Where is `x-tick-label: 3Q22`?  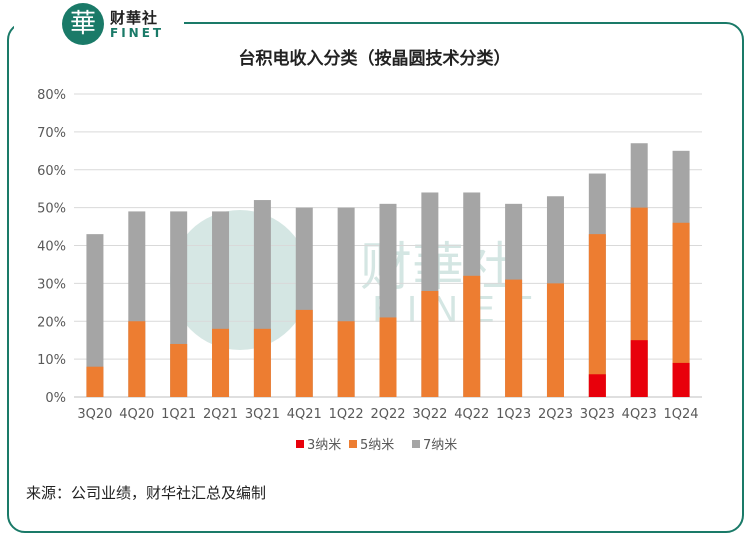
x-tick-label: 3Q22 is located at coordinates (429, 414).